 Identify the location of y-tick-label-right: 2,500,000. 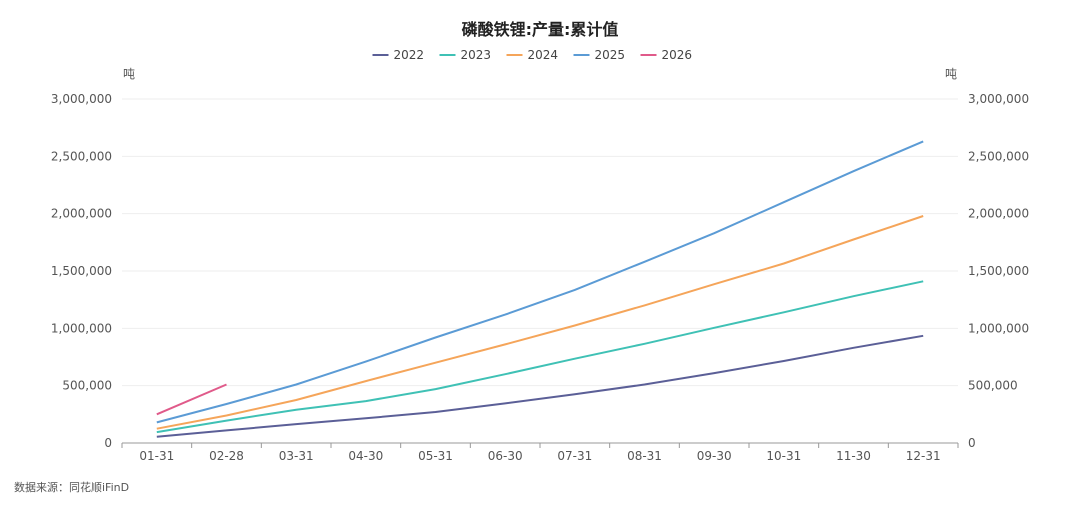
(998, 156).